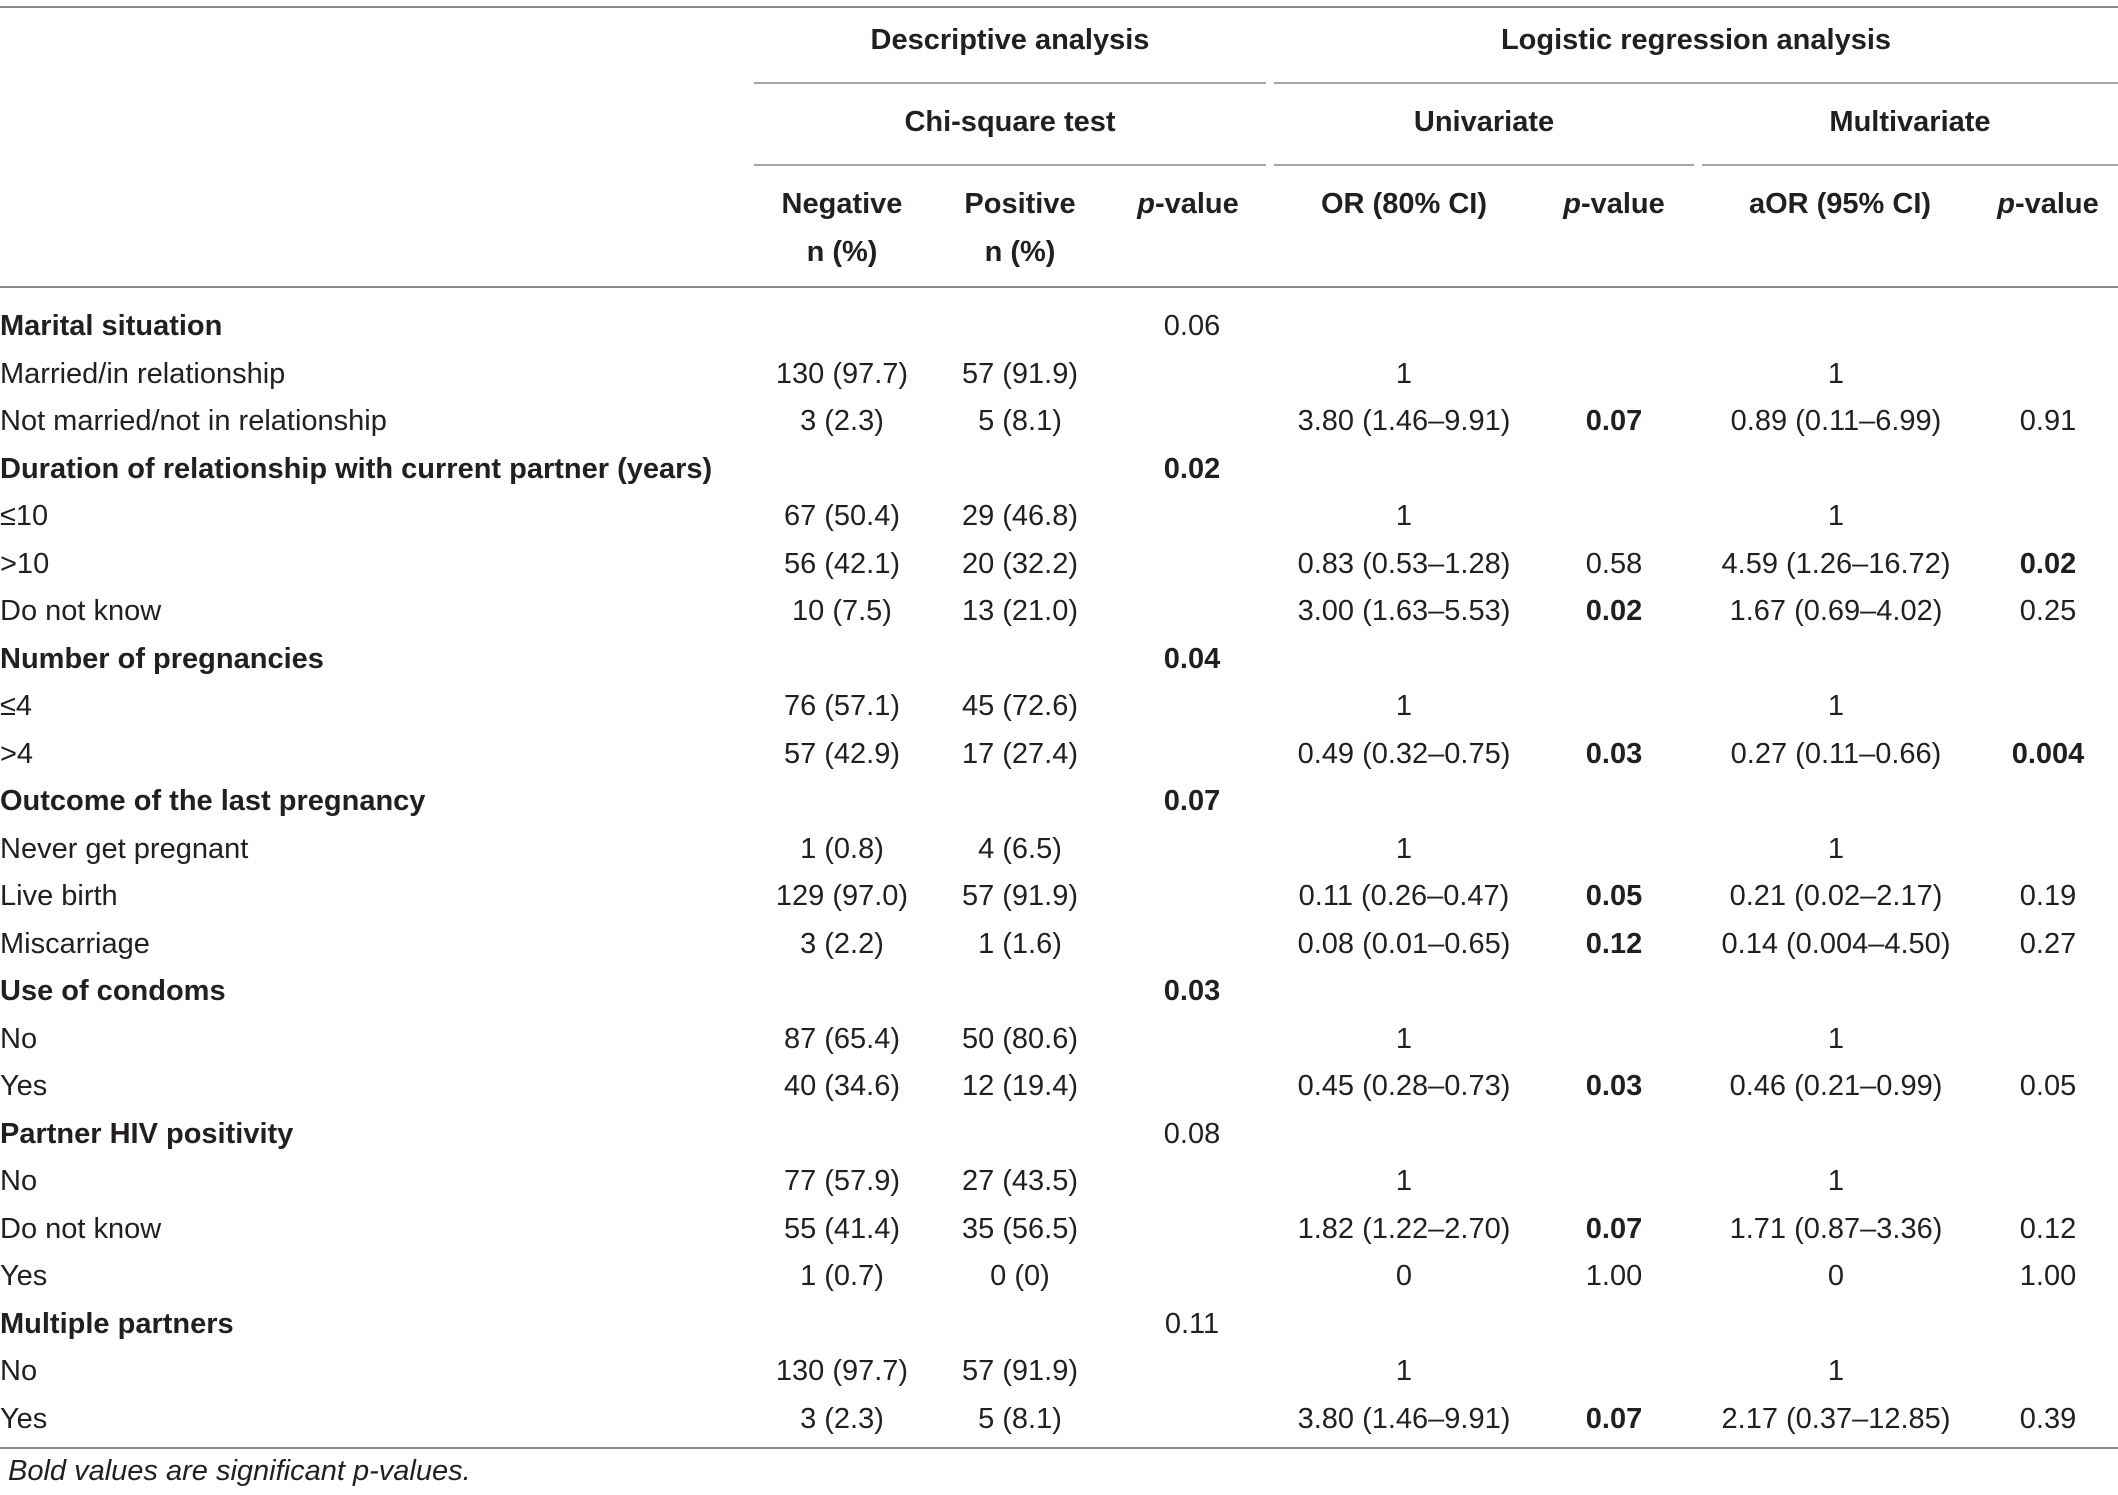 The height and width of the screenshot is (1495, 2118). Describe the element at coordinates (1020, 706) in the screenshot. I see `positive-count: 45 (72.6)` at that location.